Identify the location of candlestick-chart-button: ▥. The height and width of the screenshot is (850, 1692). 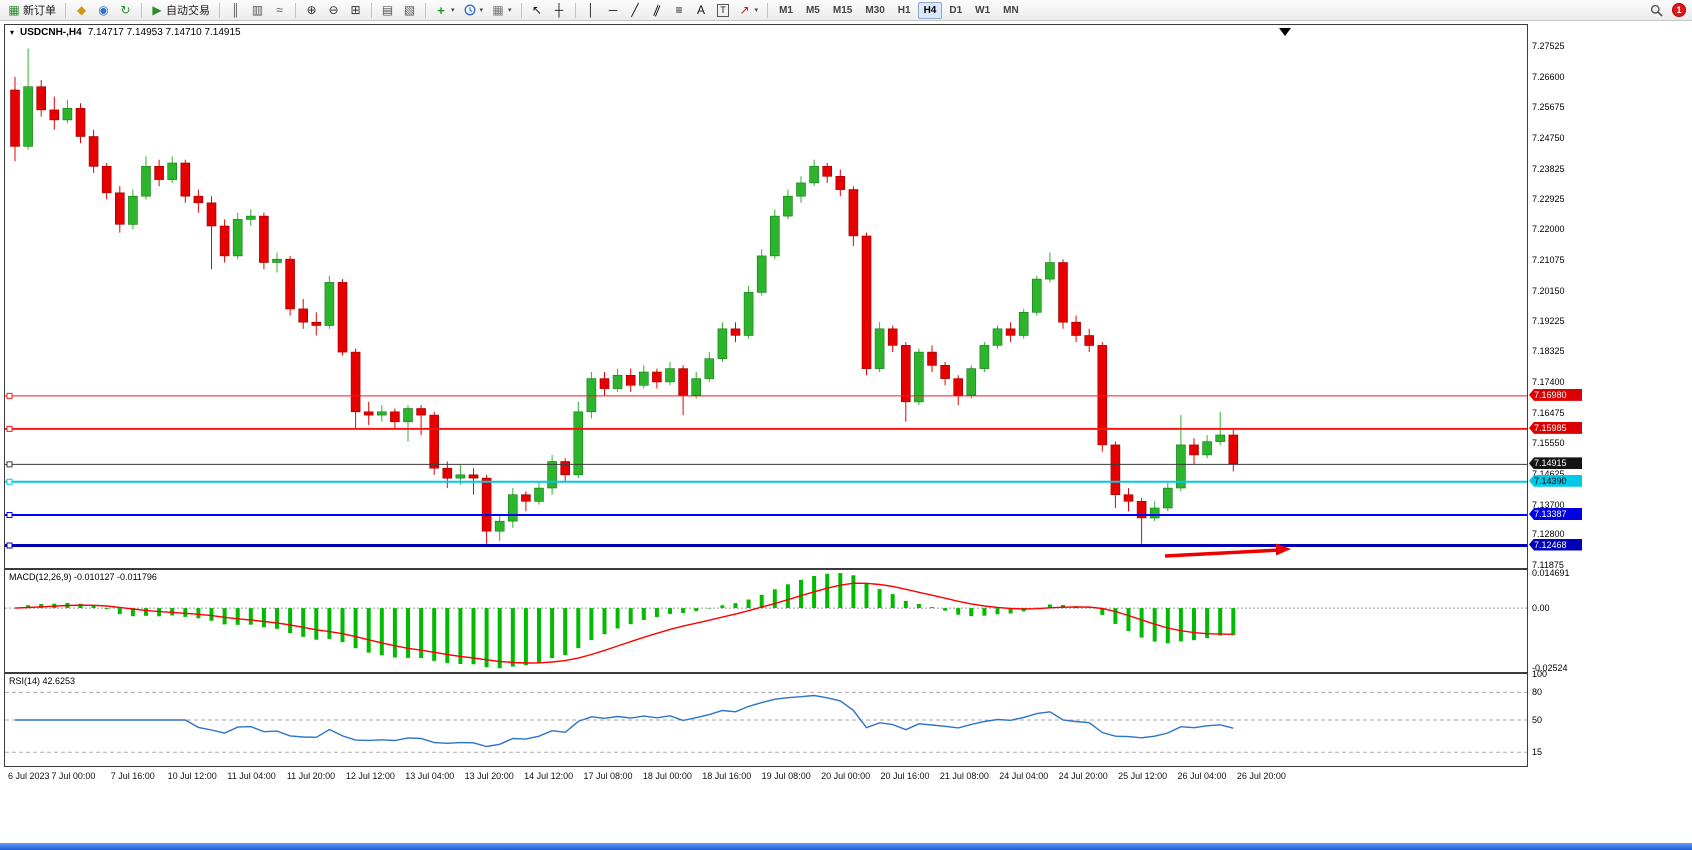
(257, 10).